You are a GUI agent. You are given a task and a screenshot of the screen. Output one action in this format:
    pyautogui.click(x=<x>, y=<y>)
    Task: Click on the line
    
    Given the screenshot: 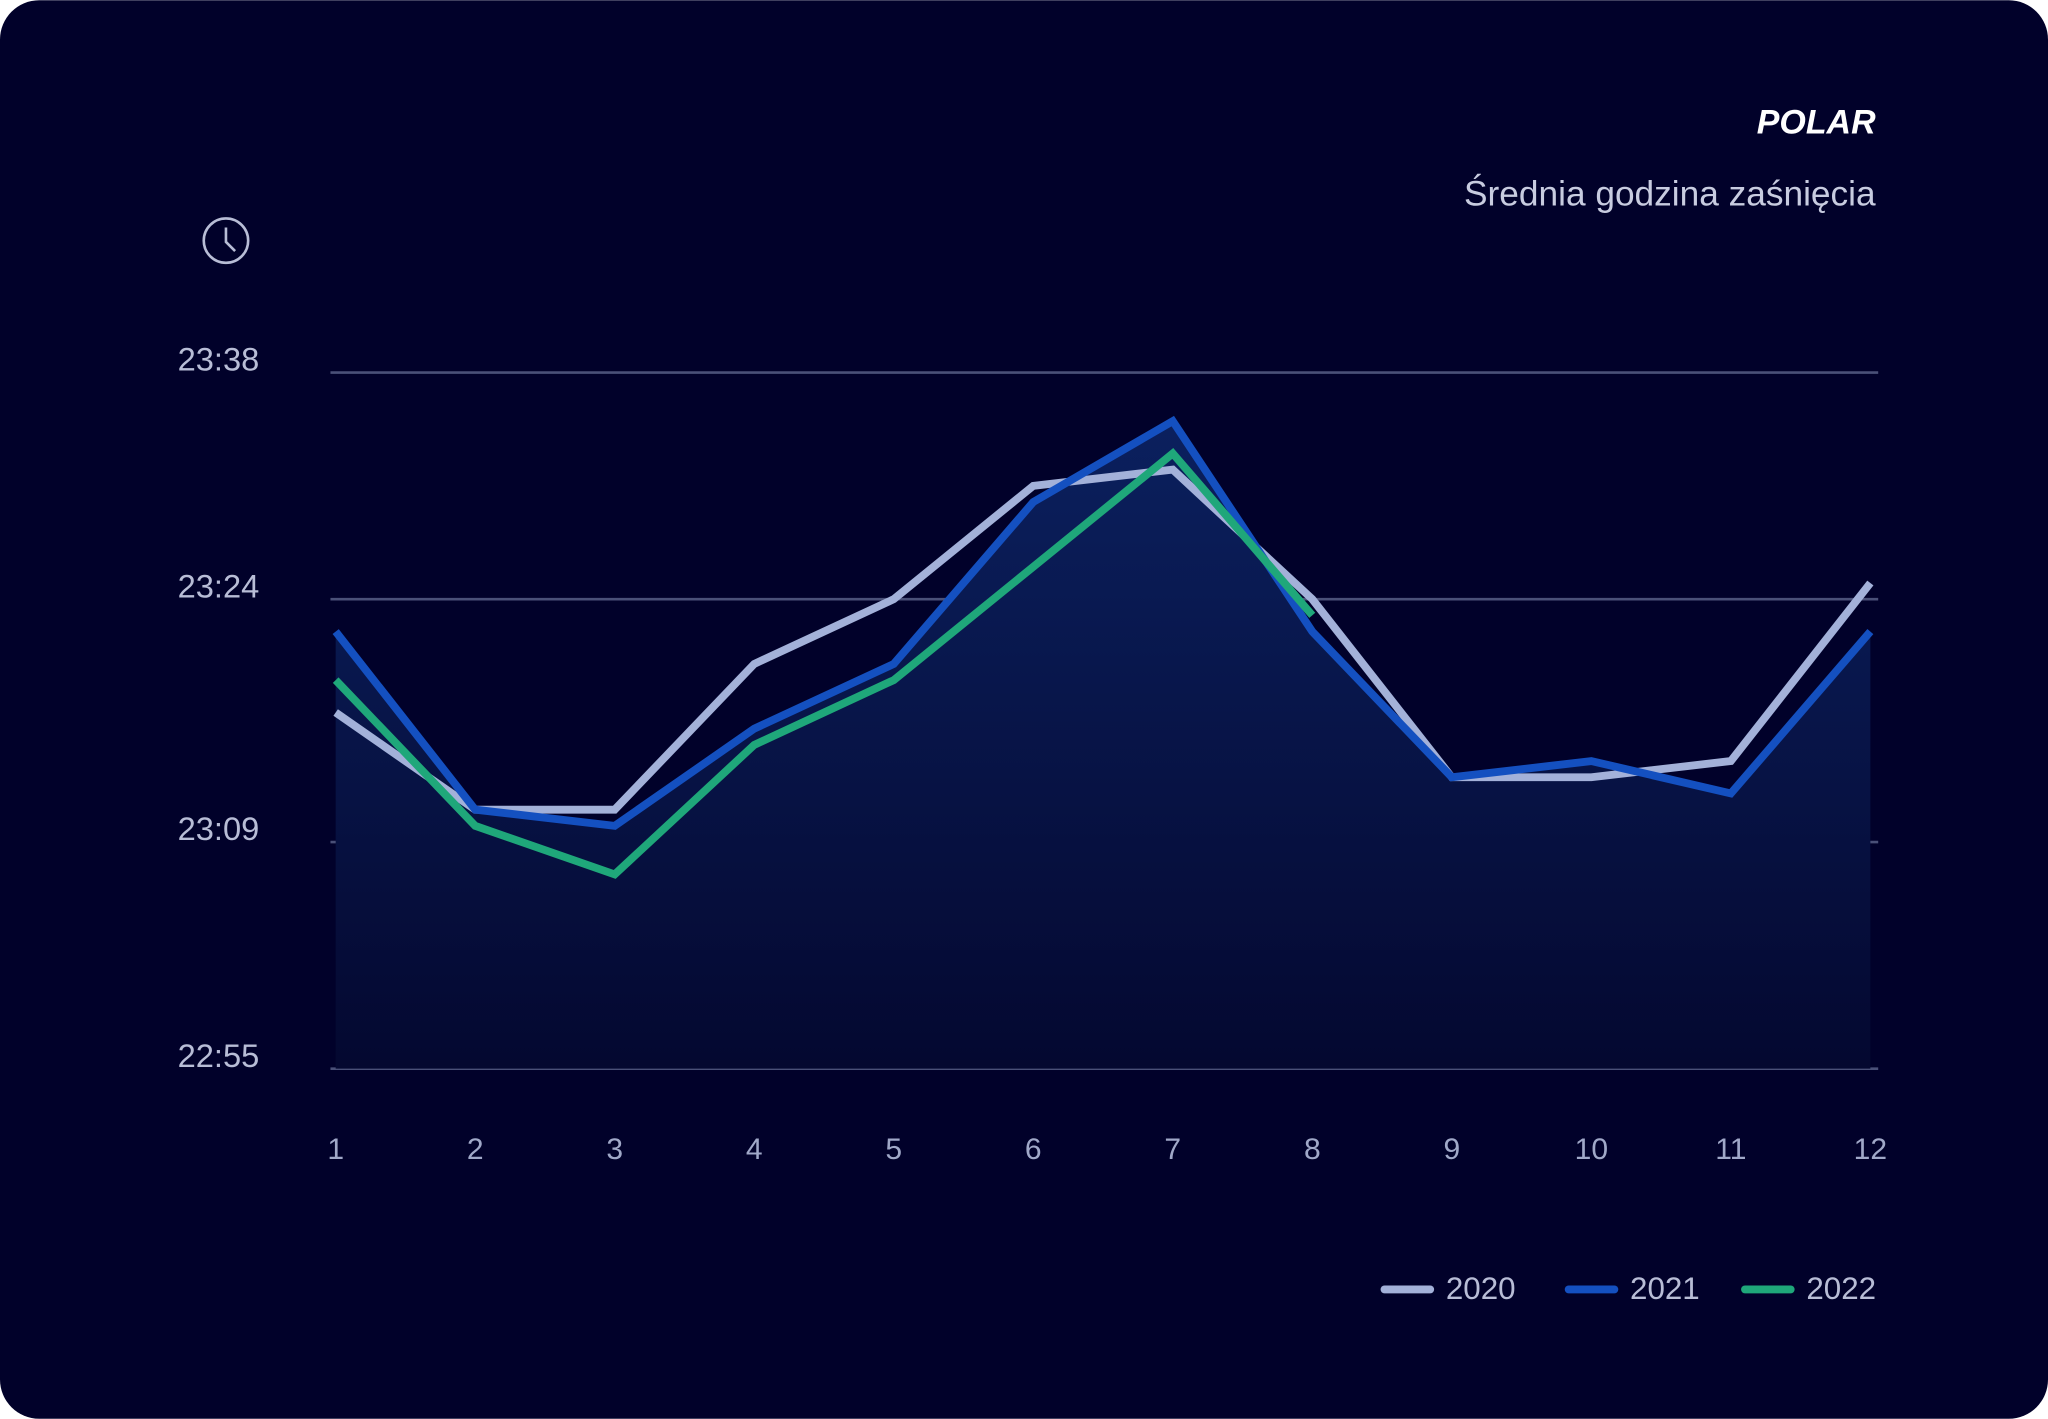 What is the action you would take?
    pyautogui.click(x=824, y=663)
    